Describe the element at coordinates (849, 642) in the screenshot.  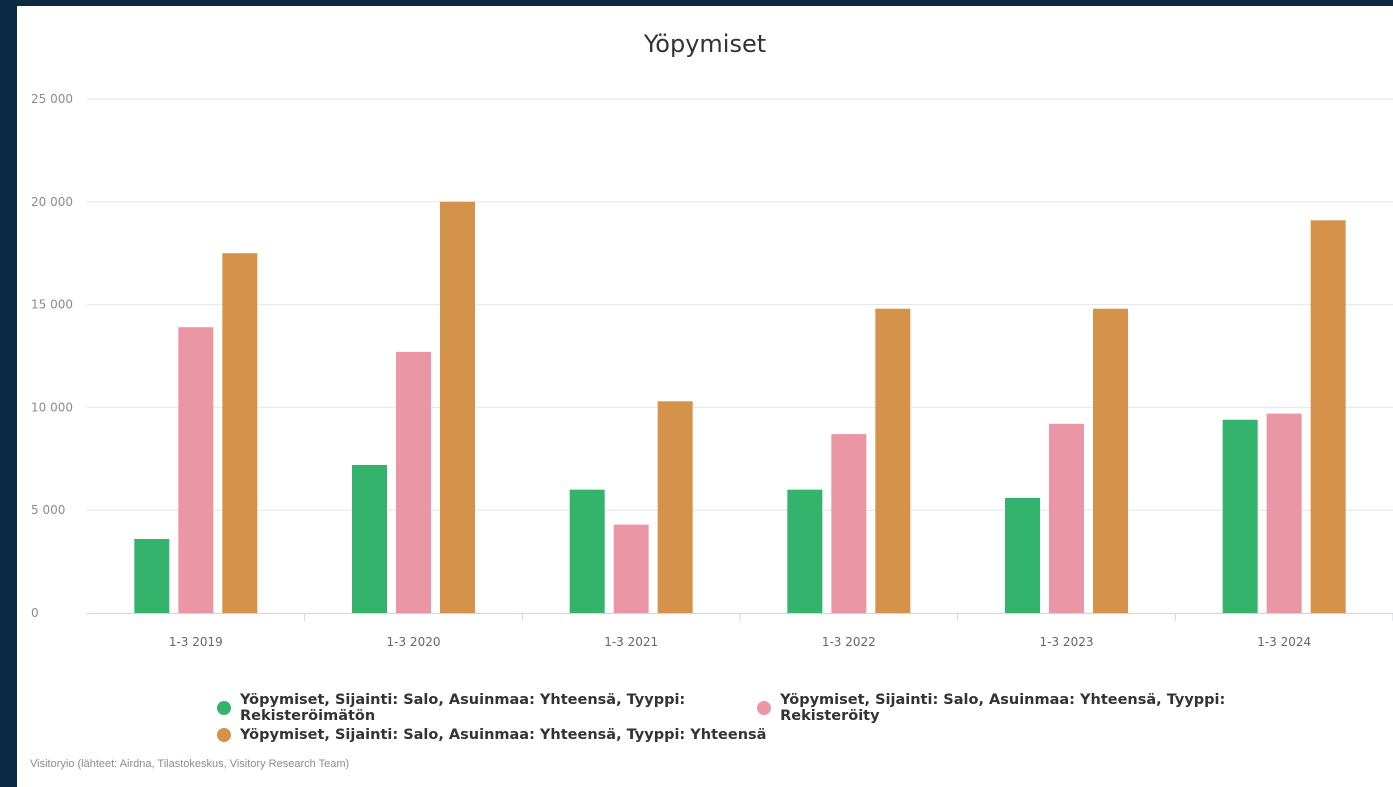
I see `x-tick-label: 1-3 2022` at that location.